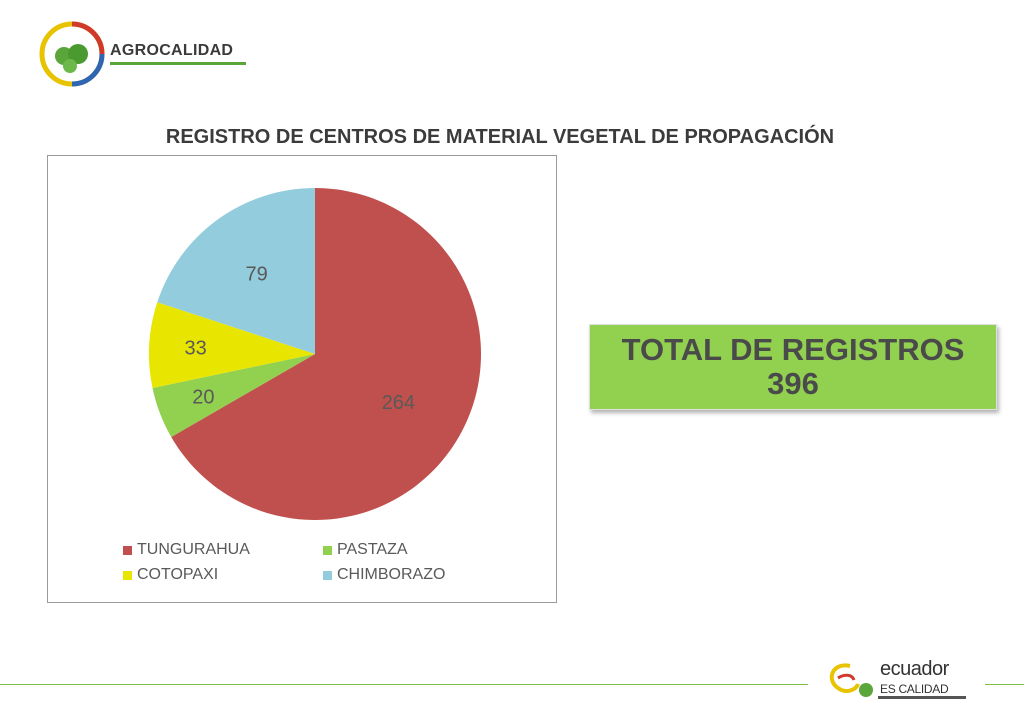  What do you see at coordinates (391, 574) in the screenshot?
I see `legend-label: CHIMBORAZO` at bounding box center [391, 574].